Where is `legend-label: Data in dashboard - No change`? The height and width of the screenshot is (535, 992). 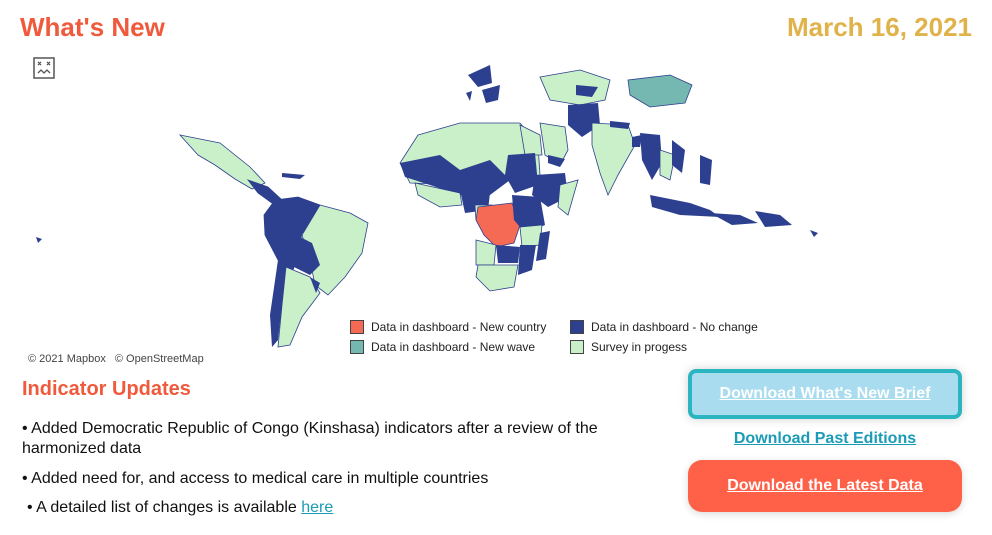 legend-label: Data in dashboard - No change is located at coordinates (674, 327).